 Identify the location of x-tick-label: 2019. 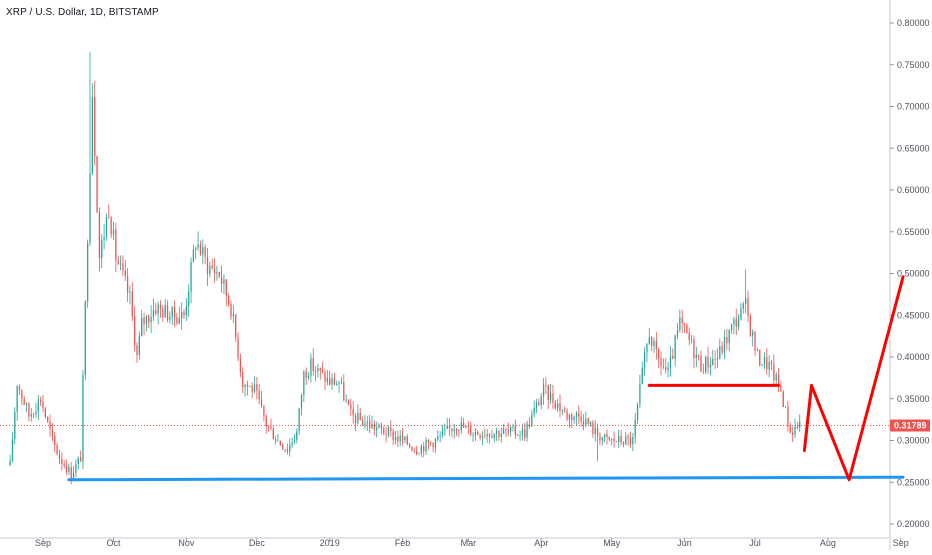
(330, 543).